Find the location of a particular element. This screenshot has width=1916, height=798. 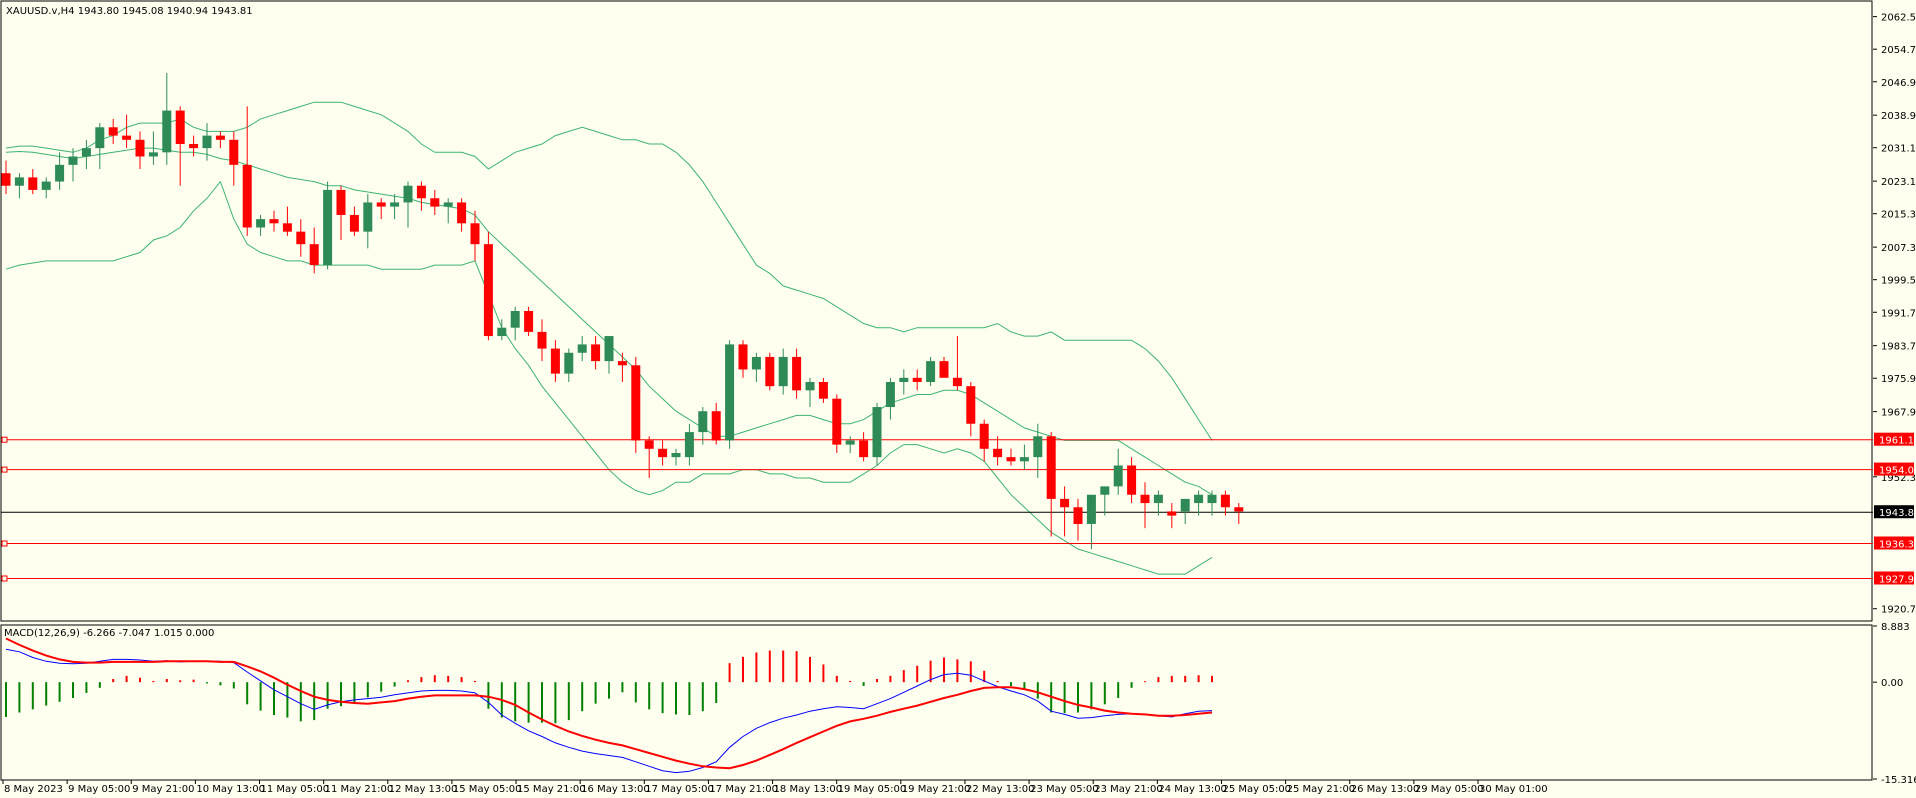

time-axis-label: 15 May 21:00 is located at coordinates (551, 789).